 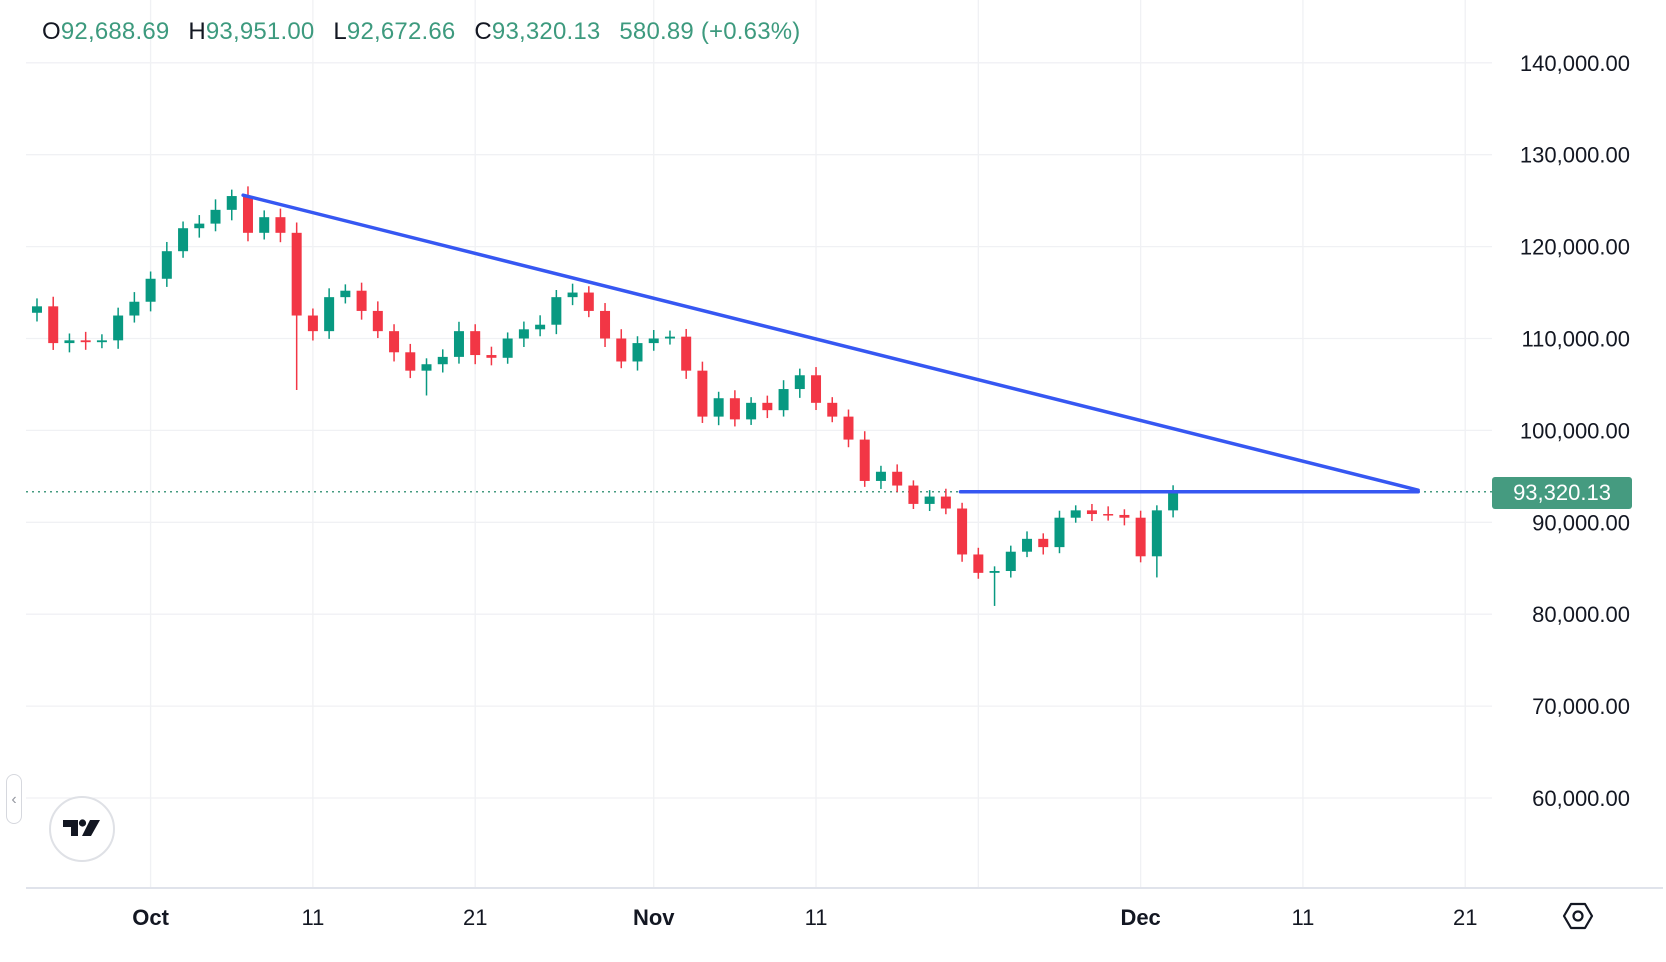 What do you see at coordinates (1581, 614) in the screenshot?
I see `y-tick-label: 80,000.00` at bounding box center [1581, 614].